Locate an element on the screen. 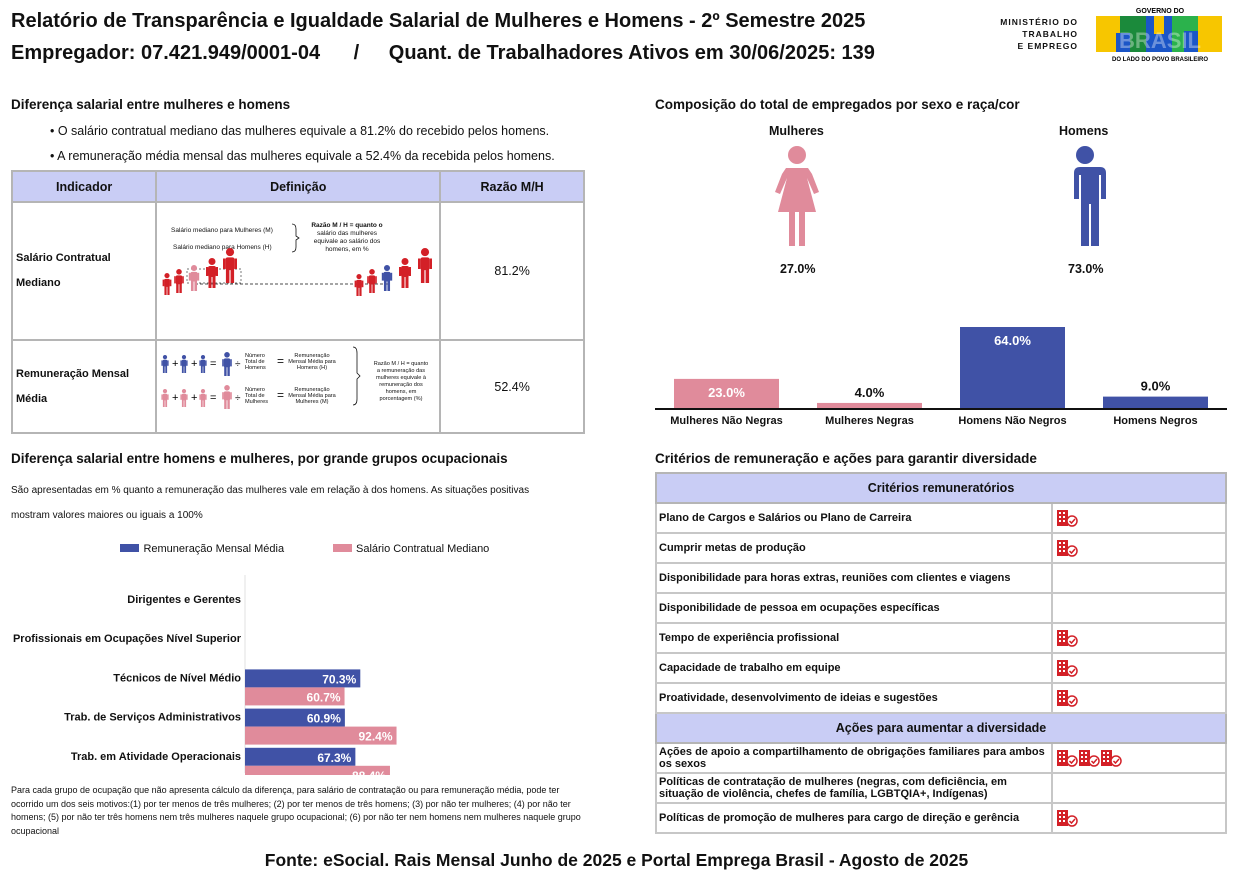 This screenshot has height=880, width=1233. criteria-row: Tempo de experiência profissional is located at coordinates (941, 638).